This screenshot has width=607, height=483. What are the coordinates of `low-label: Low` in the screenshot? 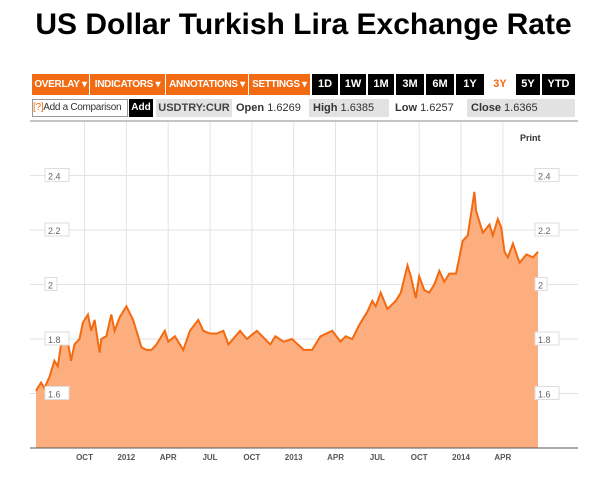 It's located at (406, 108).